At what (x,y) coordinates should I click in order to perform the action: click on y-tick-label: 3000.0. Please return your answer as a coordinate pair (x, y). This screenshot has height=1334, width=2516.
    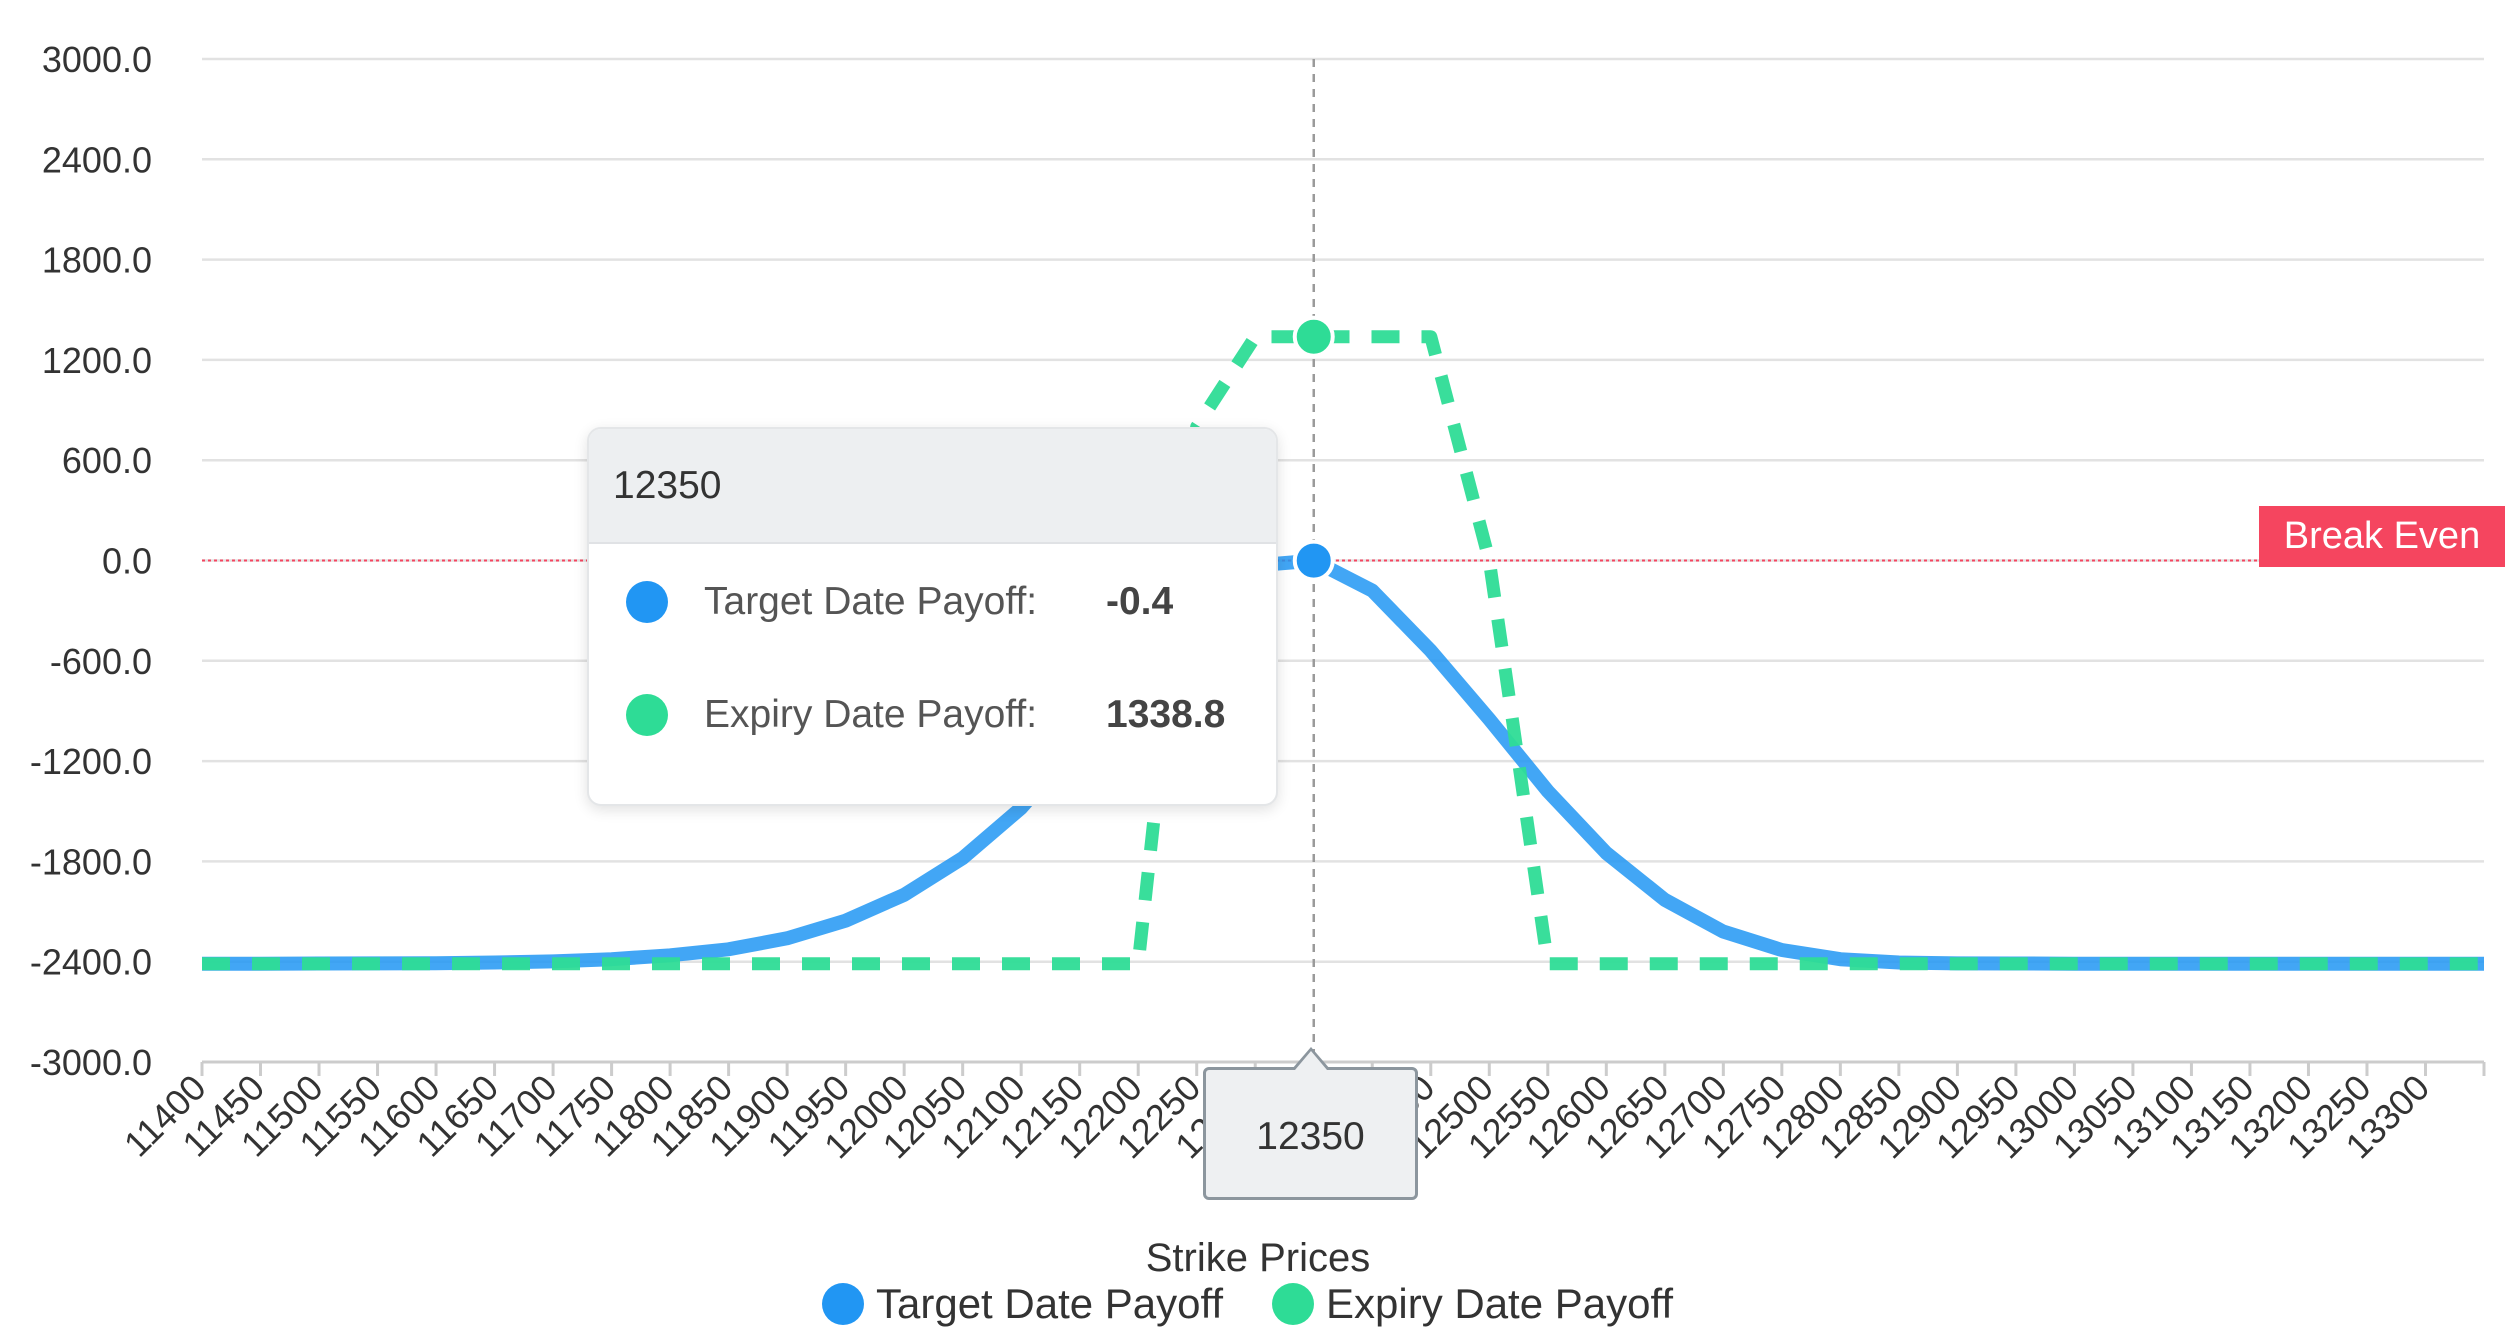
    Looking at the image, I should click on (97, 59).